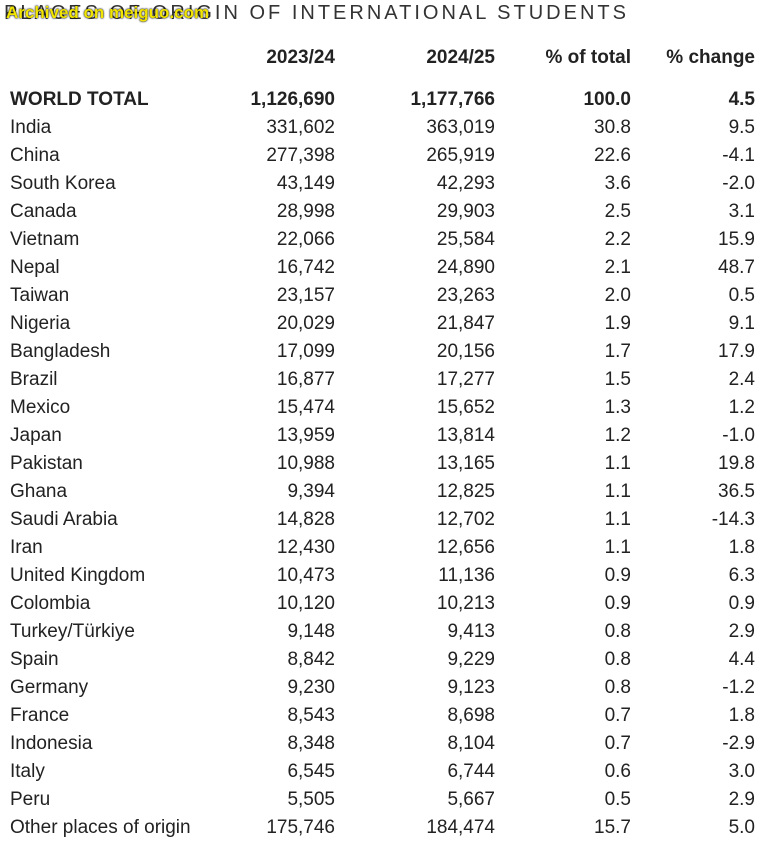 The image size is (780, 846). What do you see at coordinates (465, 323) in the screenshot?
I see `cell: 21,847` at bounding box center [465, 323].